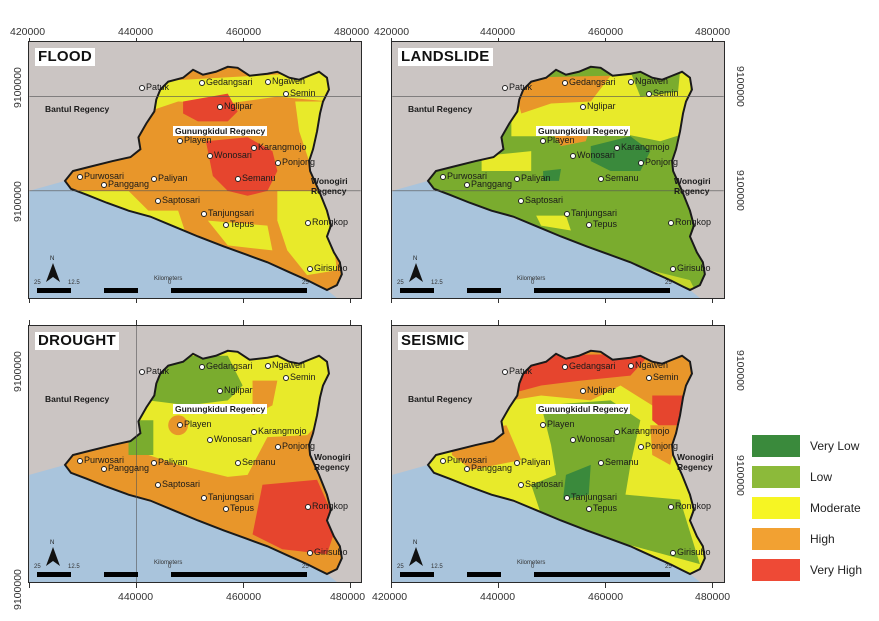 The image size is (879, 621). I want to click on legend-item-very-low: Very Low, so click(812, 445).